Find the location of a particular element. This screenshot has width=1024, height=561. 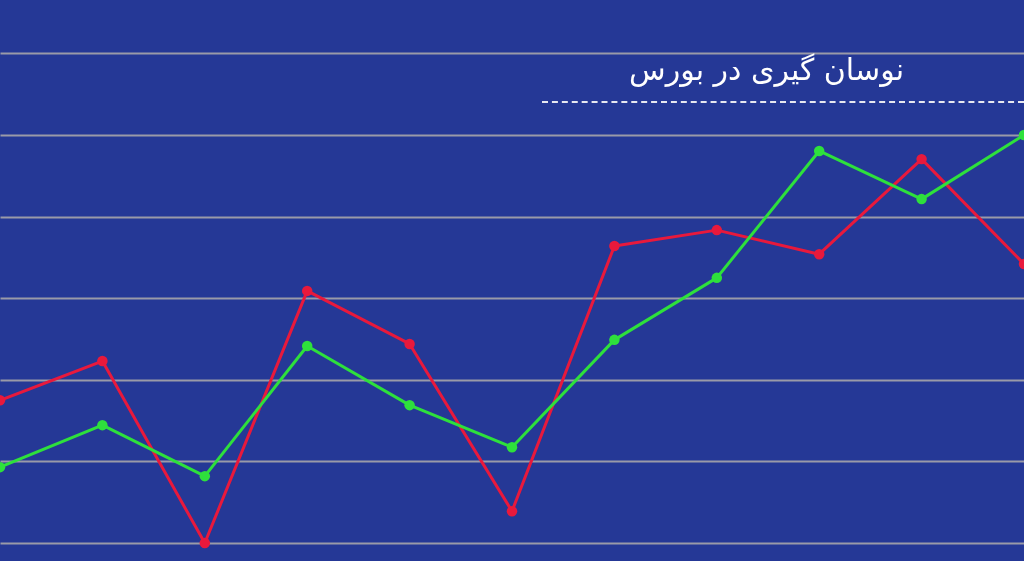

chart-title: نوسان گیری در بورس is located at coordinates (766, 70).